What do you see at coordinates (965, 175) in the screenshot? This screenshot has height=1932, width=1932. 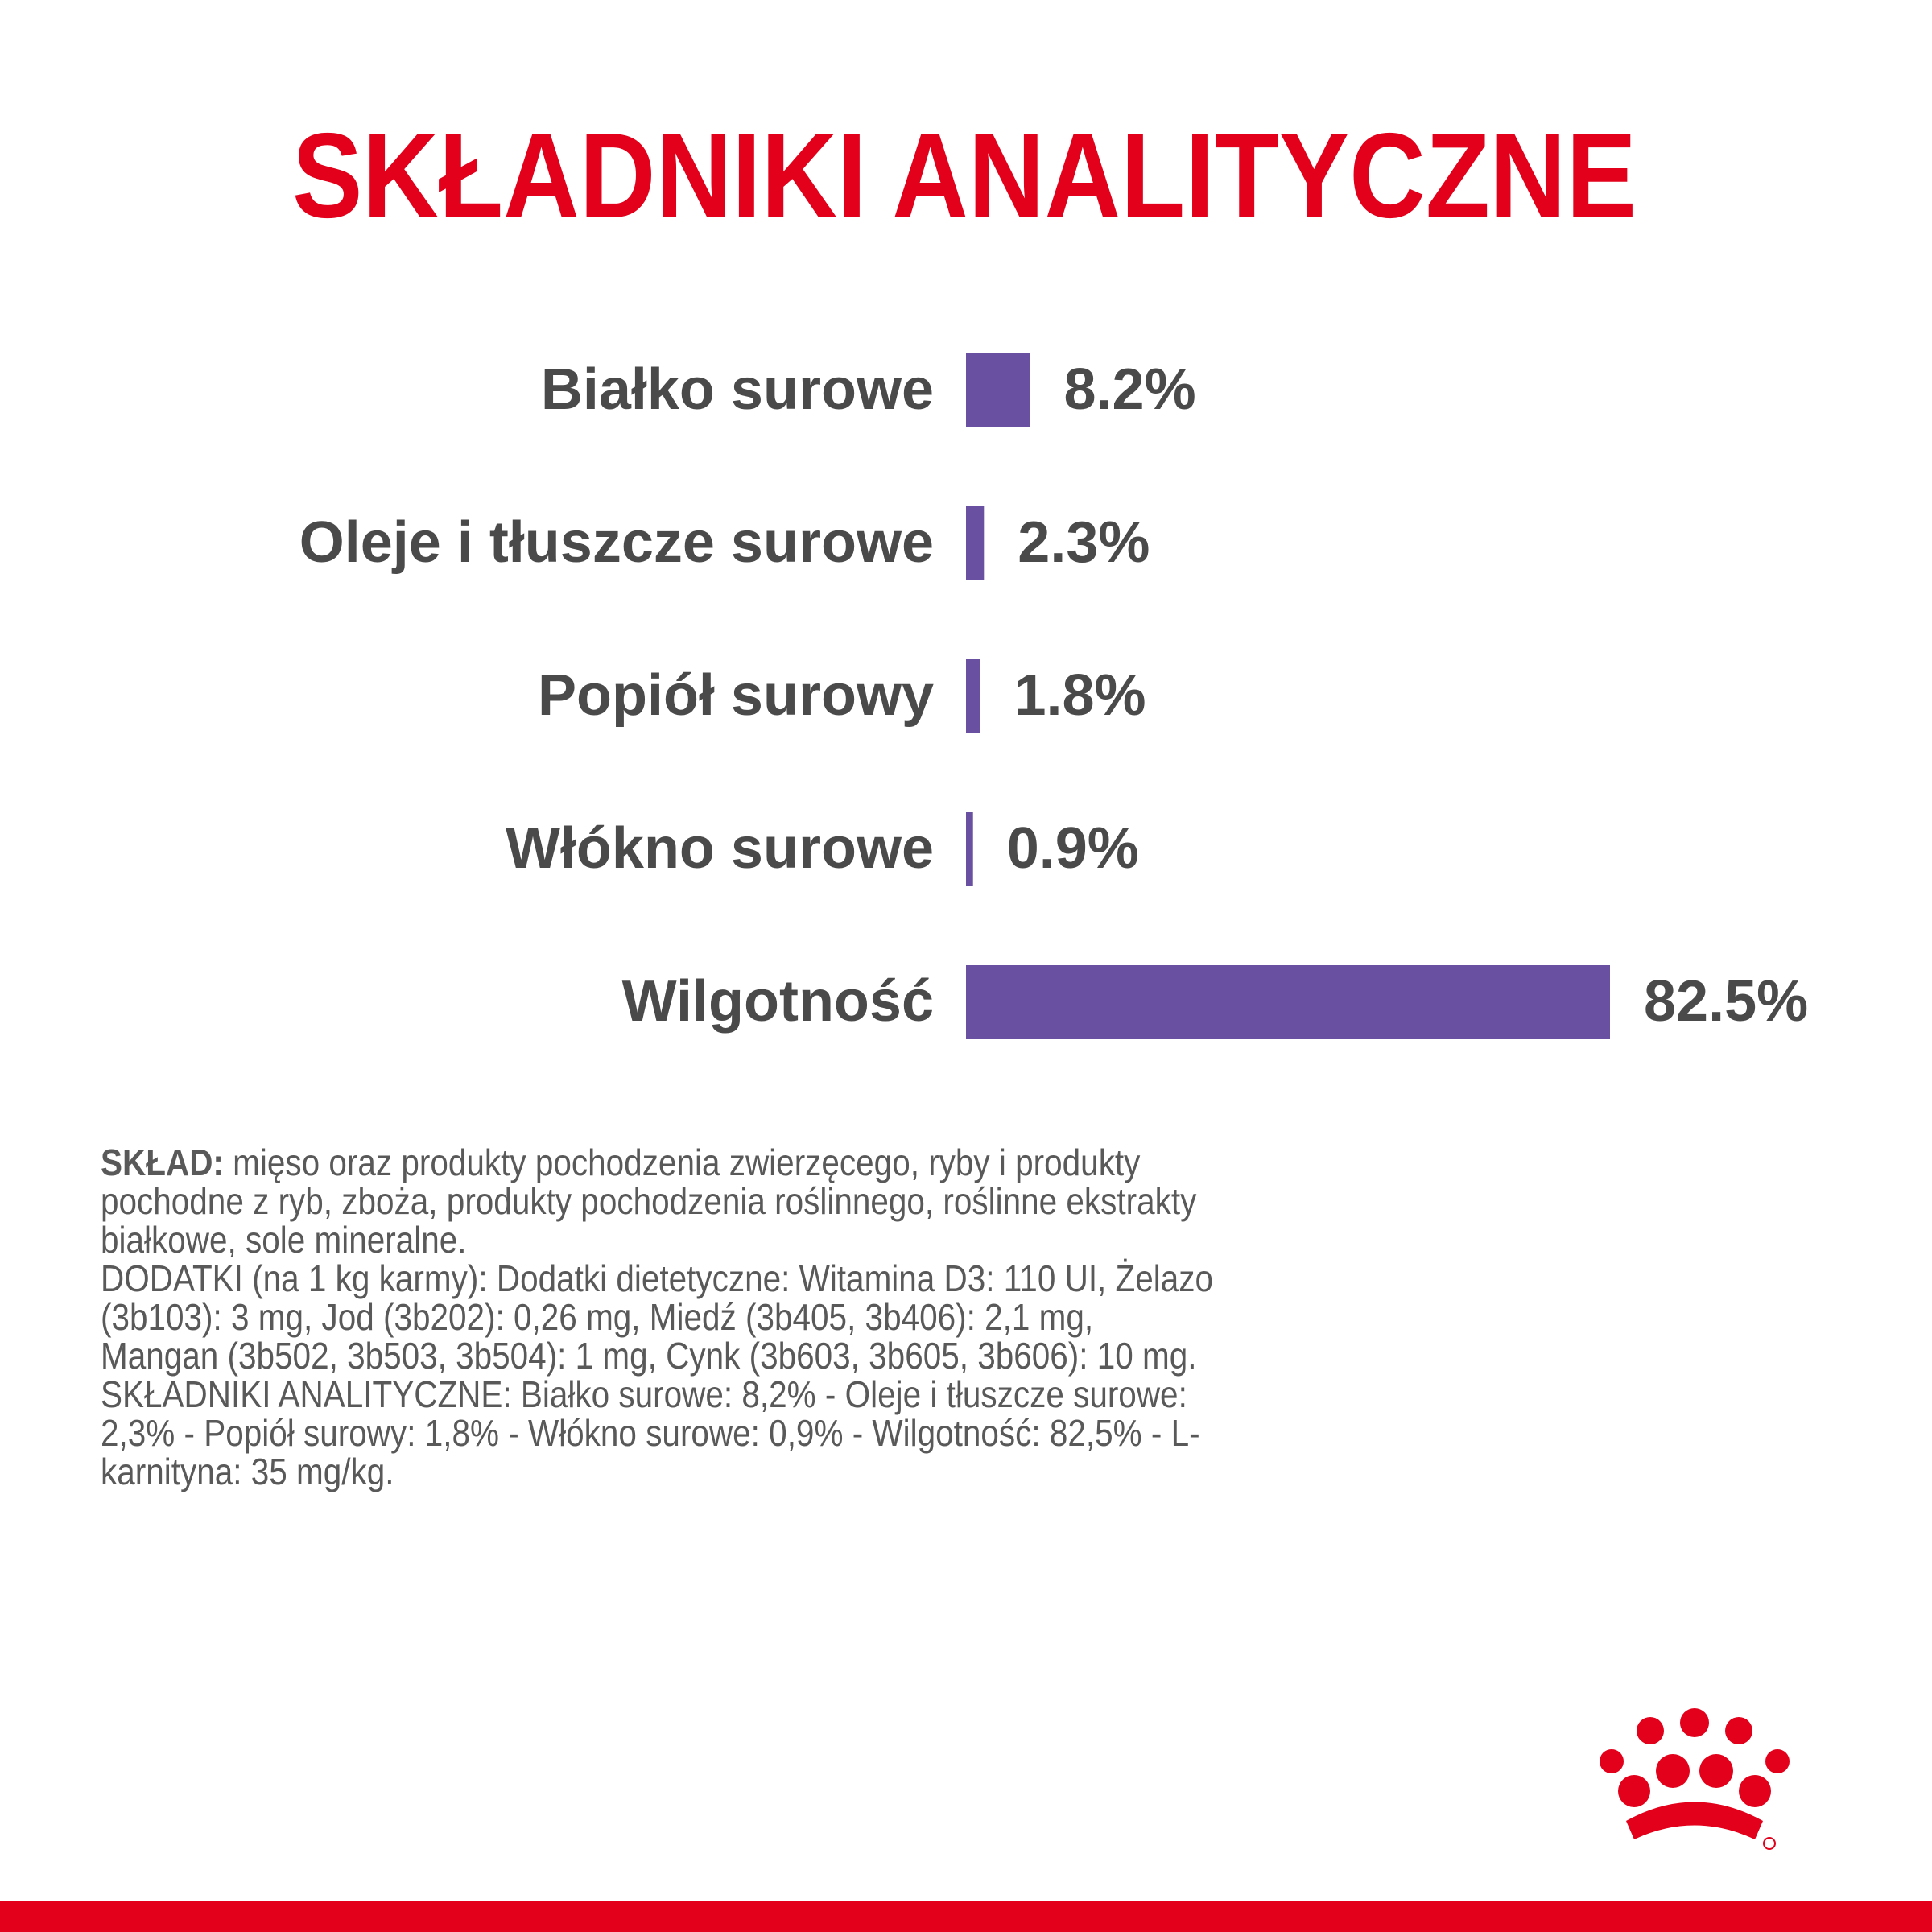 I see `chart-title: SKŁADNIKI ANALITYCZNE` at bounding box center [965, 175].